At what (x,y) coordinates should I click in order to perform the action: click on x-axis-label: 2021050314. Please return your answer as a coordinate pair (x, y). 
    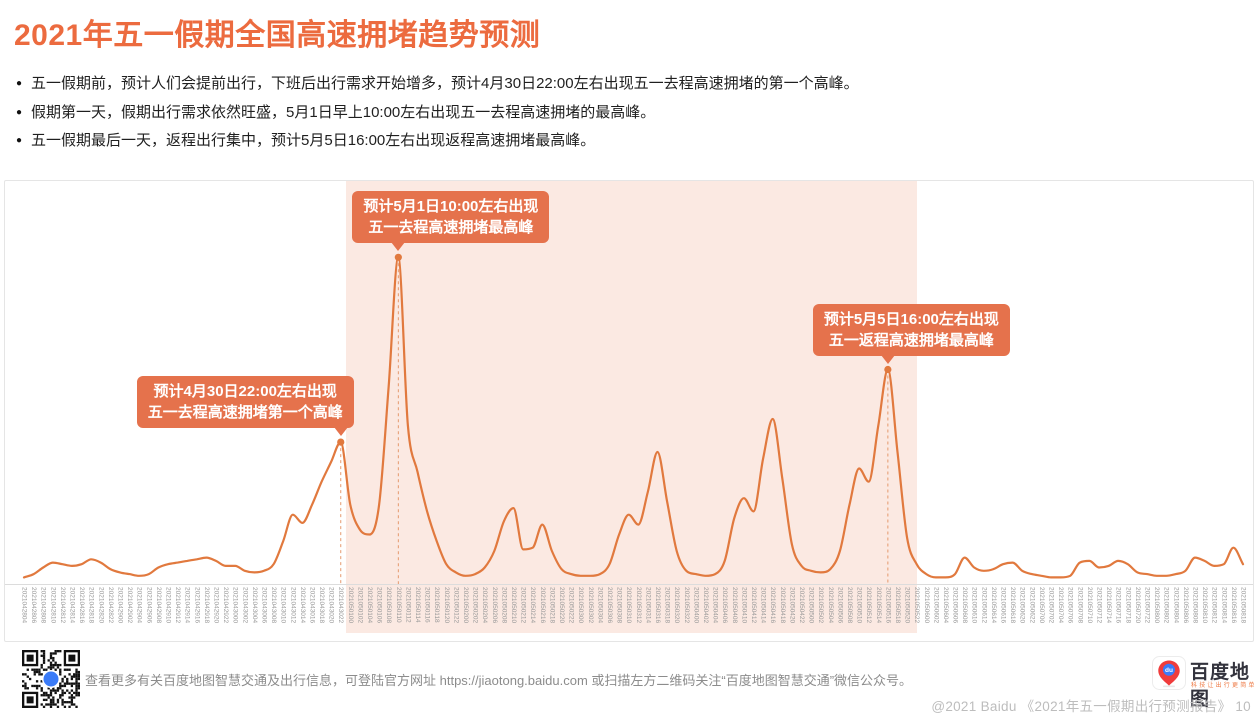
    Looking at the image, I should click on (648, 605).